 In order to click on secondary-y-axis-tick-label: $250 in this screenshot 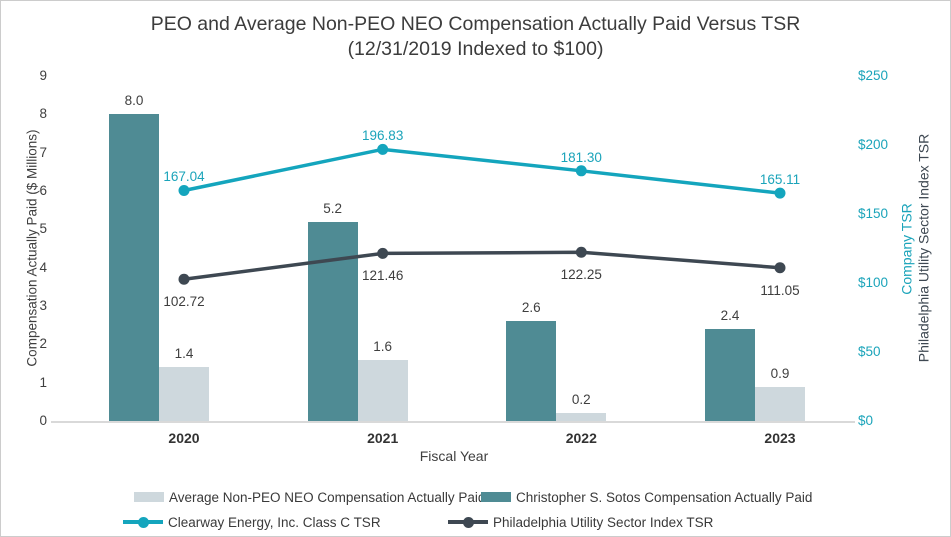, I will do `click(873, 75)`.